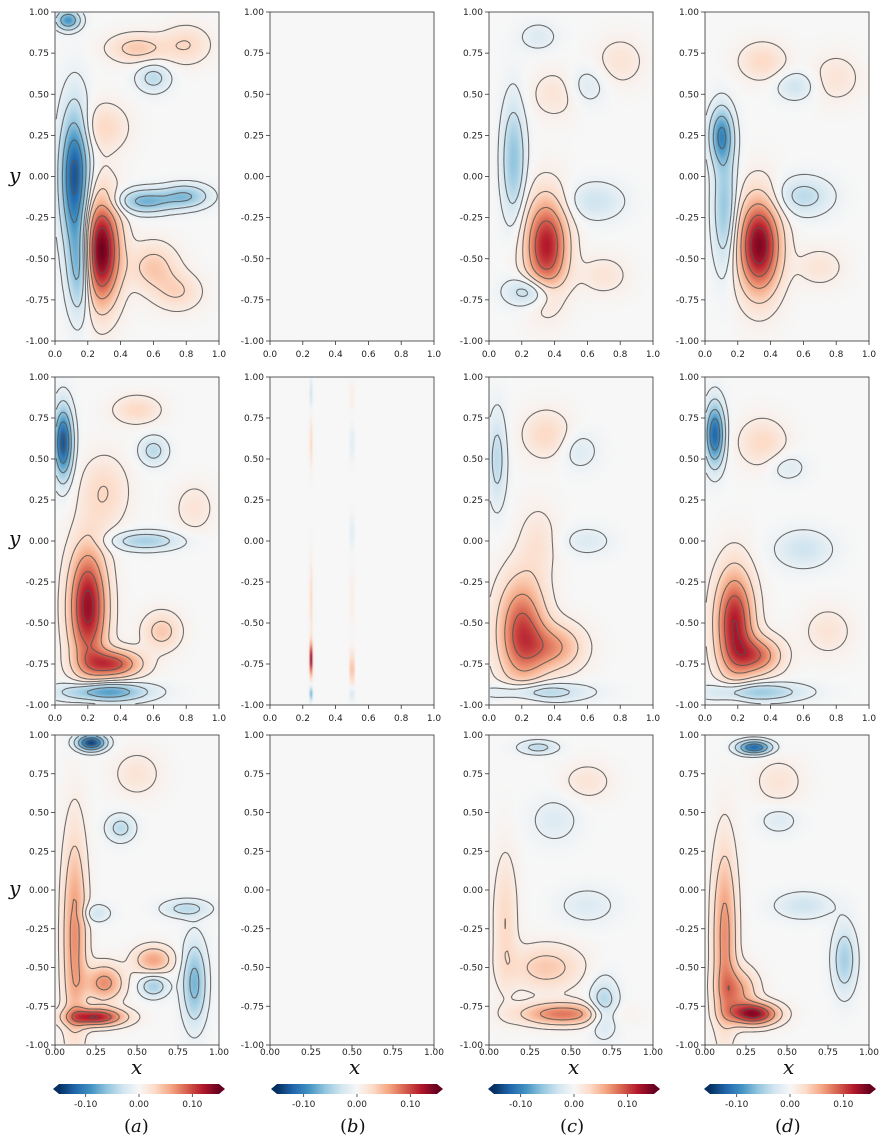 This screenshot has height=1142, width=881. What do you see at coordinates (572, 1126) in the screenshot?
I see `panel-label-c-letter: c` at bounding box center [572, 1126].